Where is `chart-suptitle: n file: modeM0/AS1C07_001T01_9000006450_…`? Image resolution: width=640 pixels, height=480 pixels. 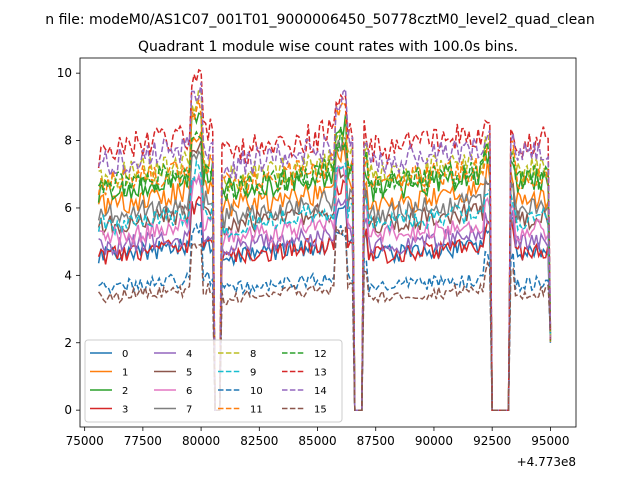
chart-suptitle: n file: modeM0/AS1C07_001T01_9000006450_… is located at coordinates (319, 20).